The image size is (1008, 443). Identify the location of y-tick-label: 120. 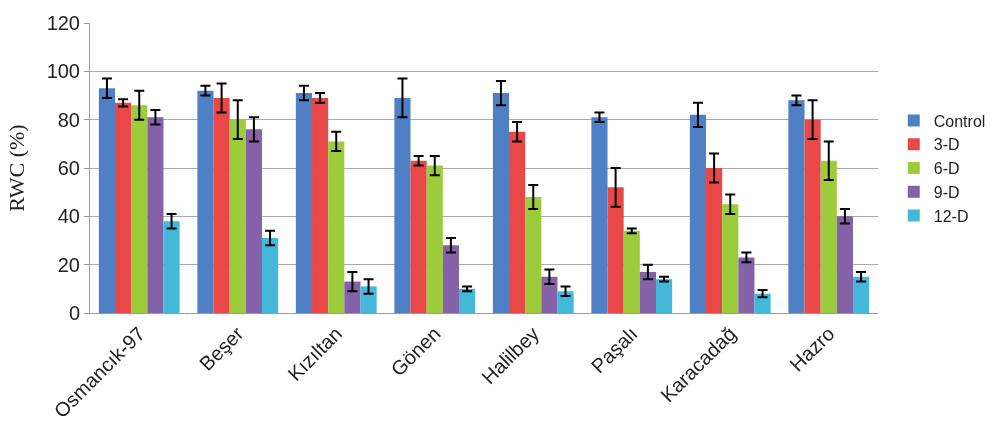
(63, 23).